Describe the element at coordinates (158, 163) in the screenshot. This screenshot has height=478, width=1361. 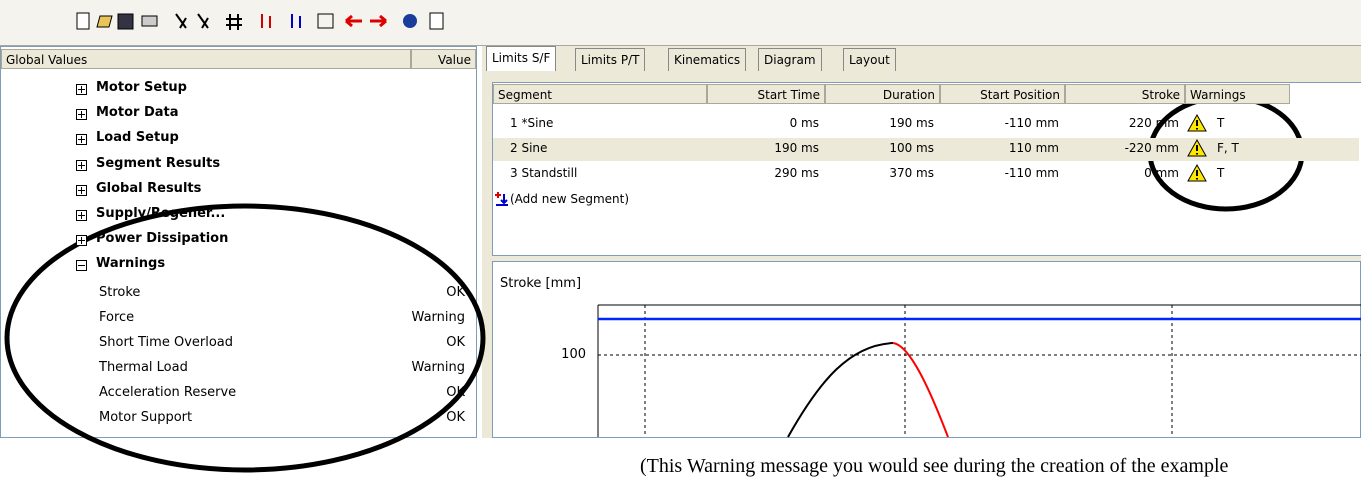
I see `tree-item: Segment Results` at that location.